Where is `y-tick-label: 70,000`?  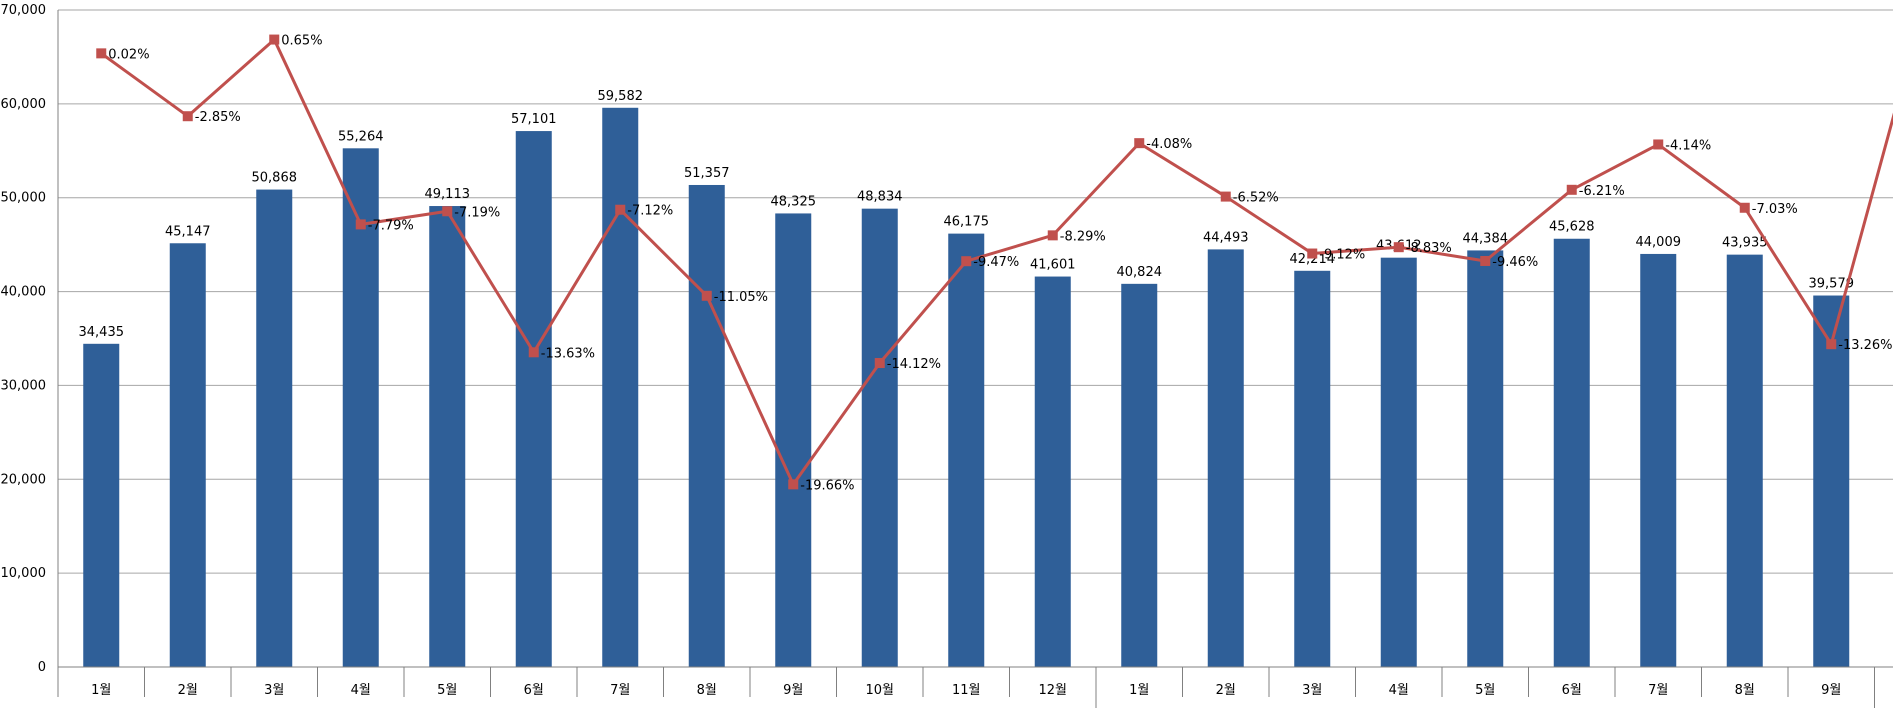
y-tick-label: 70,000 is located at coordinates (24, 10).